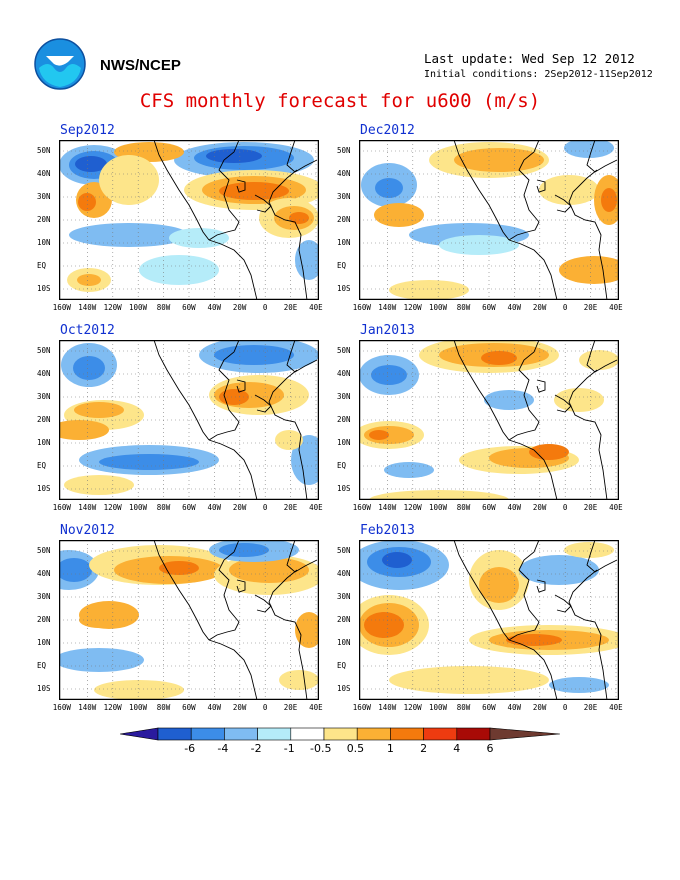 Image resolution: width=680 pixels, height=880 pixels. What do you see at coordinates (87, 330) in the screenshot?
I see `panel-label-oct2012: Oct2012` at bounding box center [87, 330].